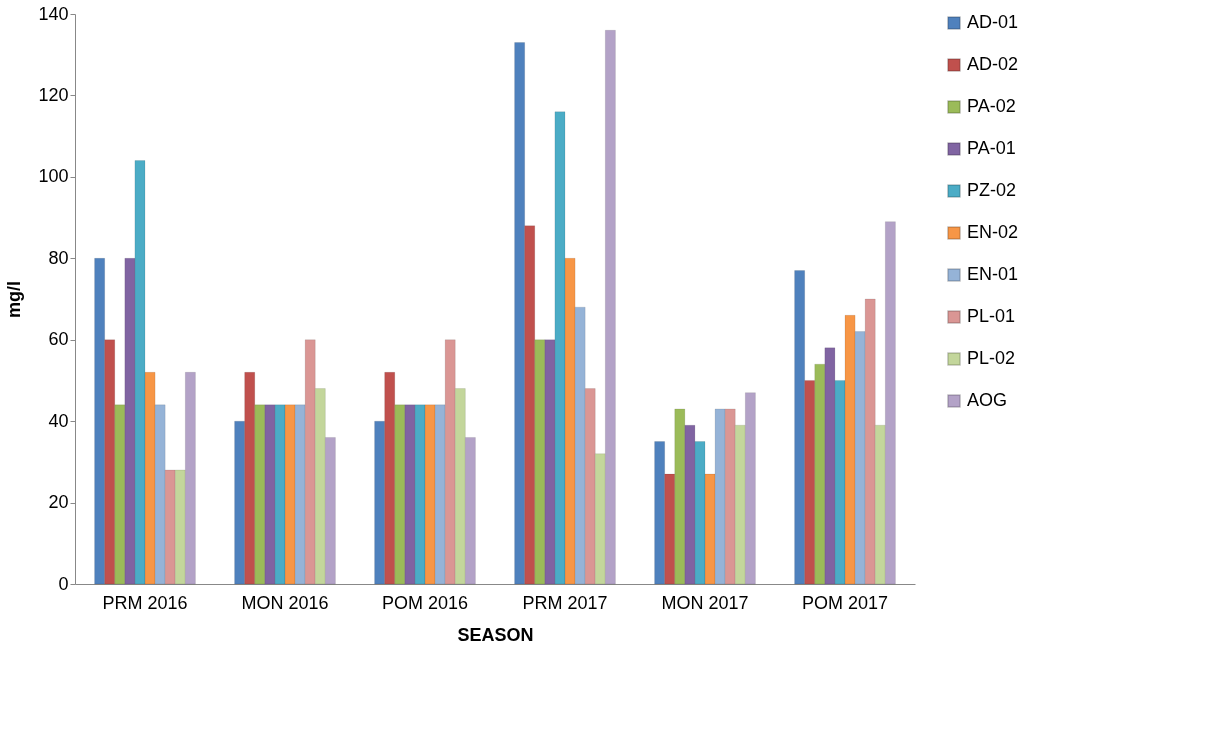 This screenshot has width=1209, height=749. I want to click on legend-label: PA-01, so click(991, 148).